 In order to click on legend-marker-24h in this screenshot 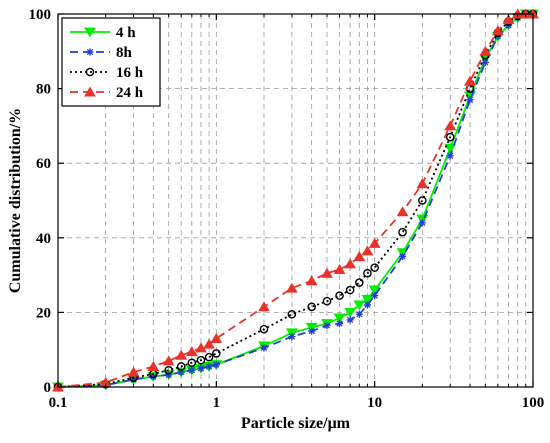, I will do `click(90, 91)`.